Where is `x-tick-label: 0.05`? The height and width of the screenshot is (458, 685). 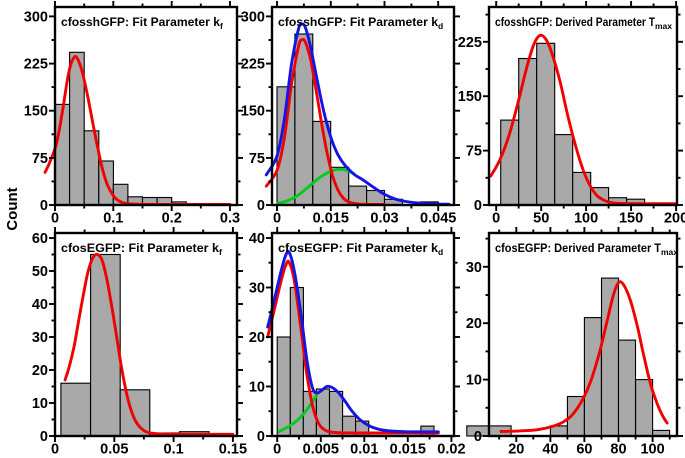
x-tick-label: 0.05 is located at coordinates (114, 450).